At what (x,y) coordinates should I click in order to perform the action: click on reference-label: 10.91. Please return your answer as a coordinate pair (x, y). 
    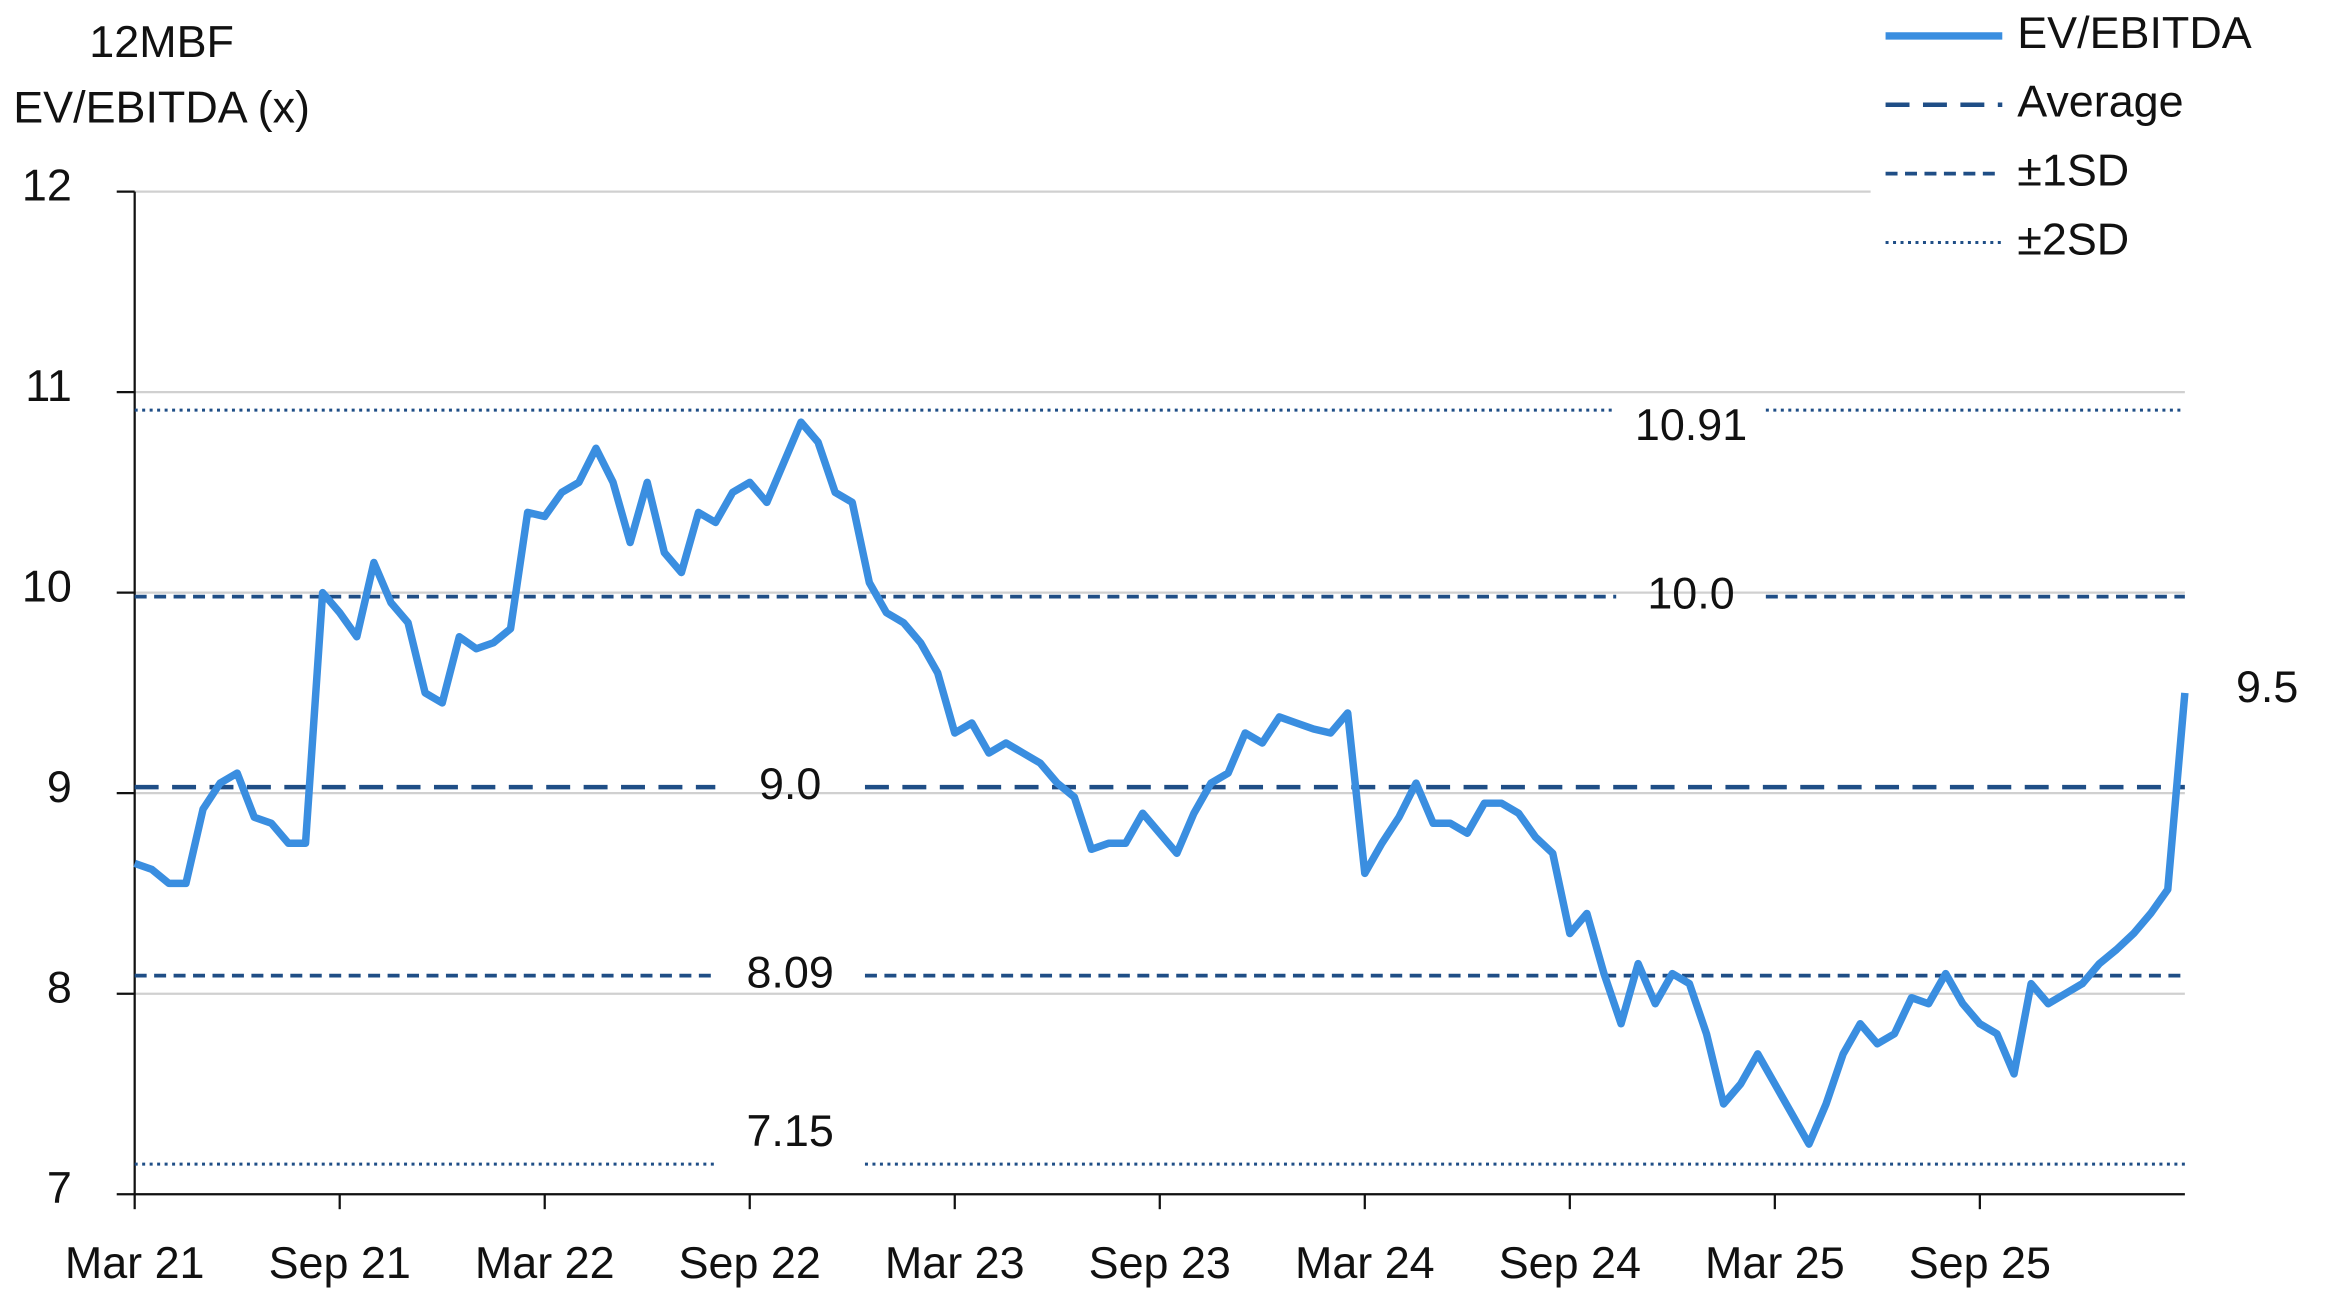
    Looking at the image, I should click on (1691, 424).